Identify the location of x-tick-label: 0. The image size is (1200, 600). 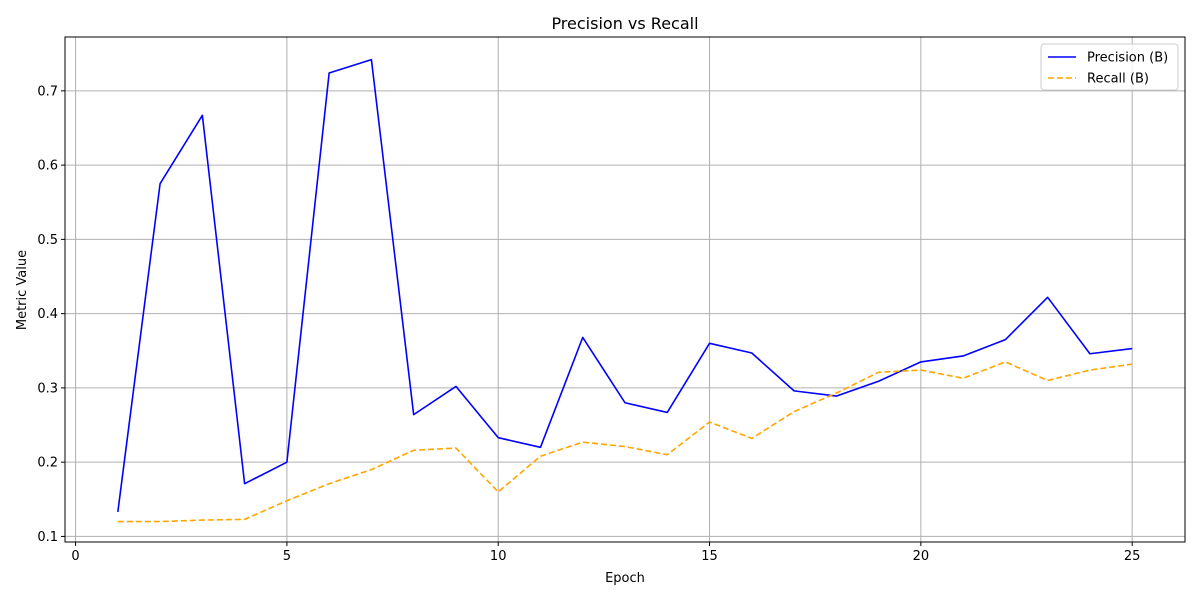
(75, 556).